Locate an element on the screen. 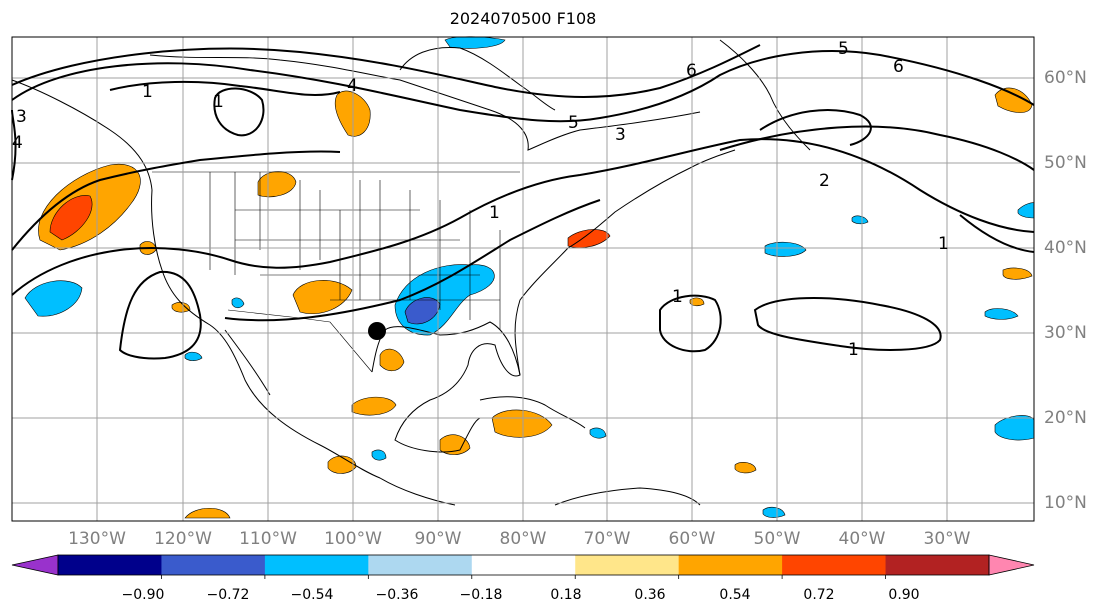  map-title: 2024070500 F108 is located at coordinates (523, 18).